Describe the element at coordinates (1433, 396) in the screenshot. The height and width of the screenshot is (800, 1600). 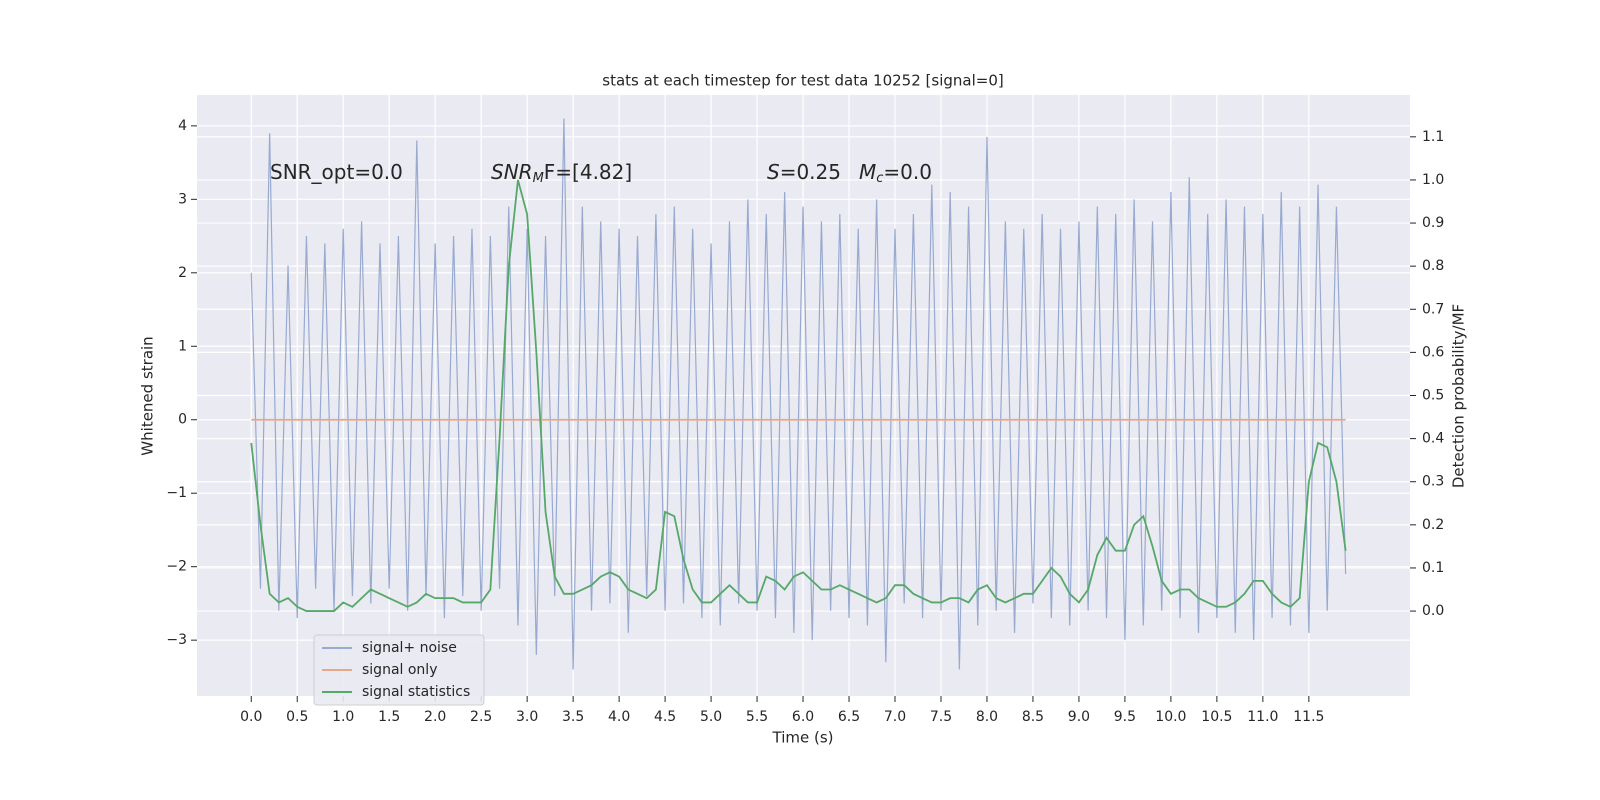
I see `y2-tick-label: 0.5` at that location.